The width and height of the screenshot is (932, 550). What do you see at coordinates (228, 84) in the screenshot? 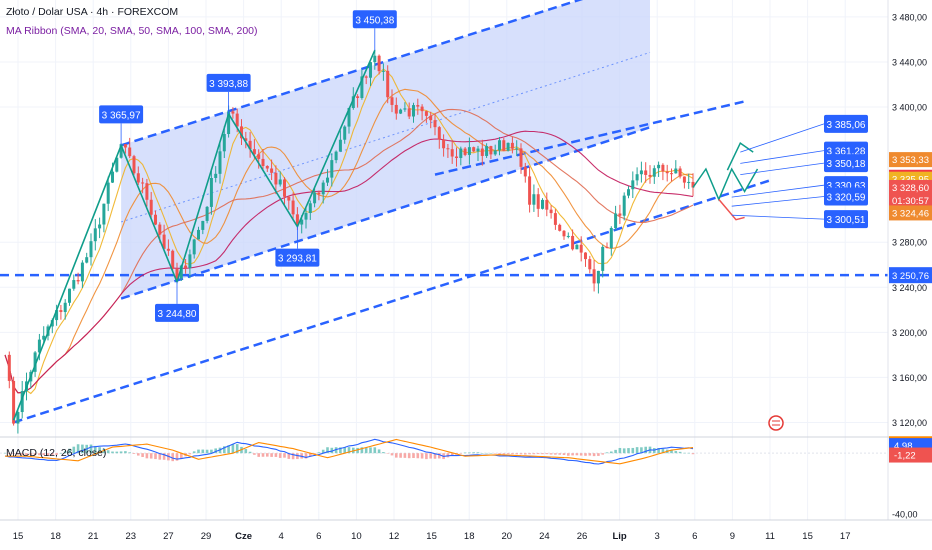
I see `pivot-label: 3 393,88` at bounding box center [228, 84].